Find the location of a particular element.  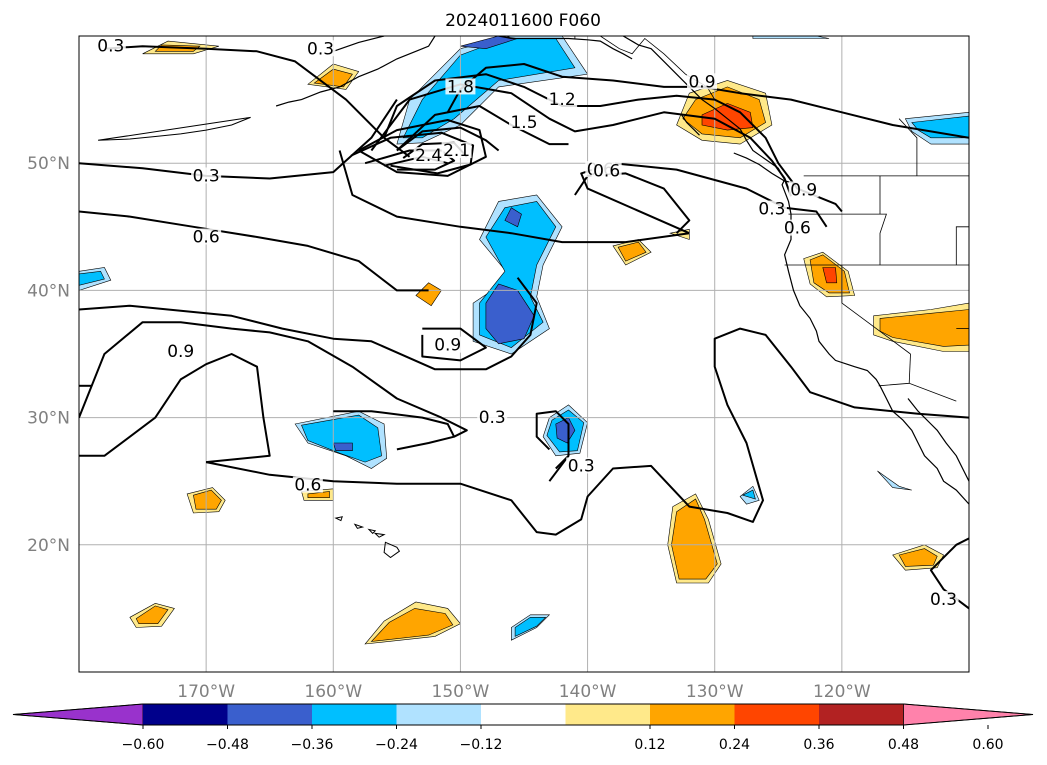

colorbar-tick-label: −0.12 is located at coordinates (481, 745).